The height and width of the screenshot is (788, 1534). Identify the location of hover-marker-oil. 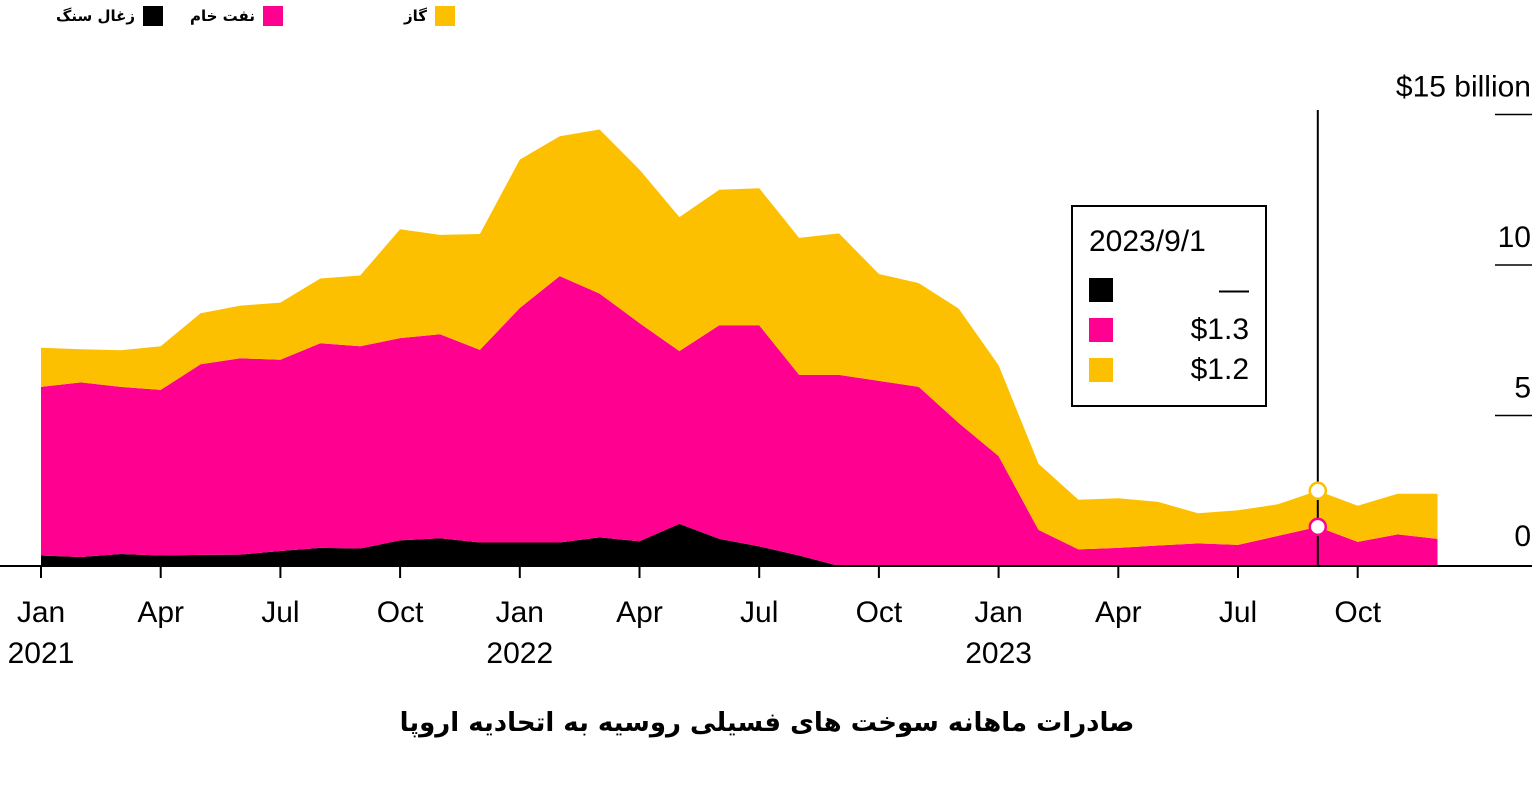
(1318, 527).